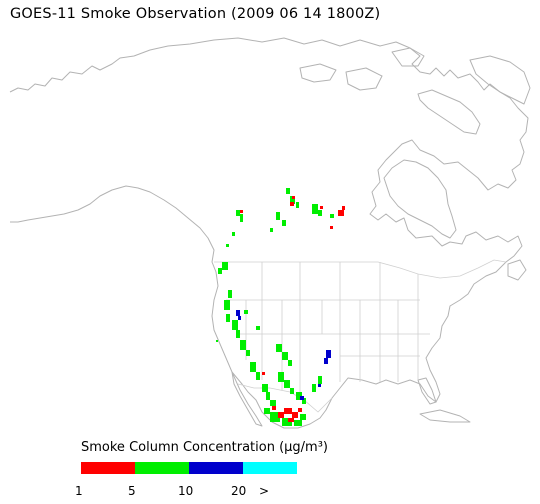 Image resolution: width=540 pixels, height=504 pixels. Describe the element at coordinates (264, 491) in the screenshot. I see `legend-tick-label: >` at that location.